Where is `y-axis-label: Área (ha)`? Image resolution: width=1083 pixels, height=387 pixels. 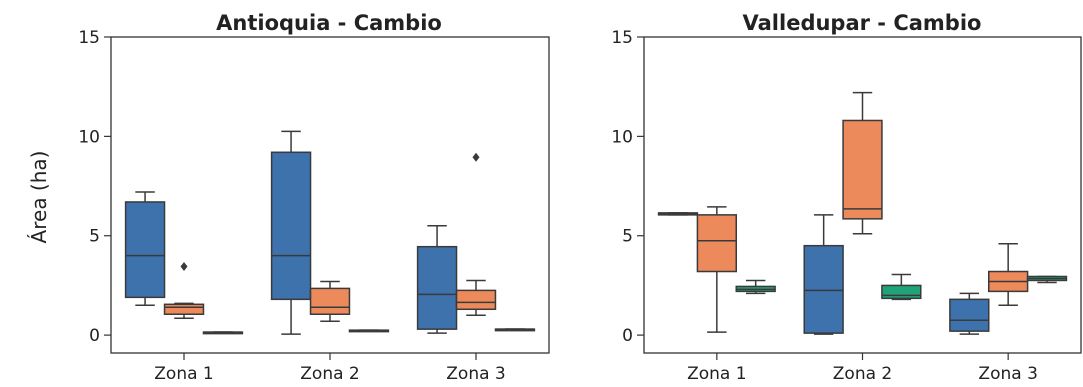
y-axis-label: Área (ha) is located at coordinates (39, 197).